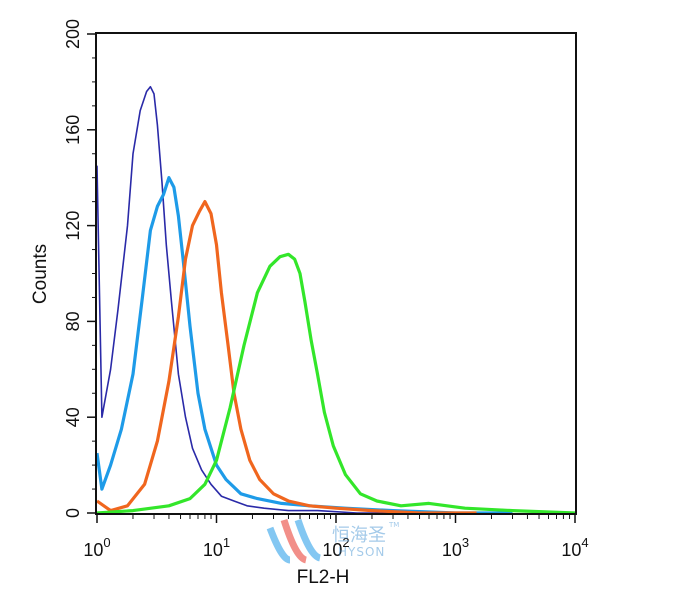 This screenshot has width=677, height=600. Describe the element at coordinates (73, 130) in the screenshot. I see `y-tick-label: 160` at that location.